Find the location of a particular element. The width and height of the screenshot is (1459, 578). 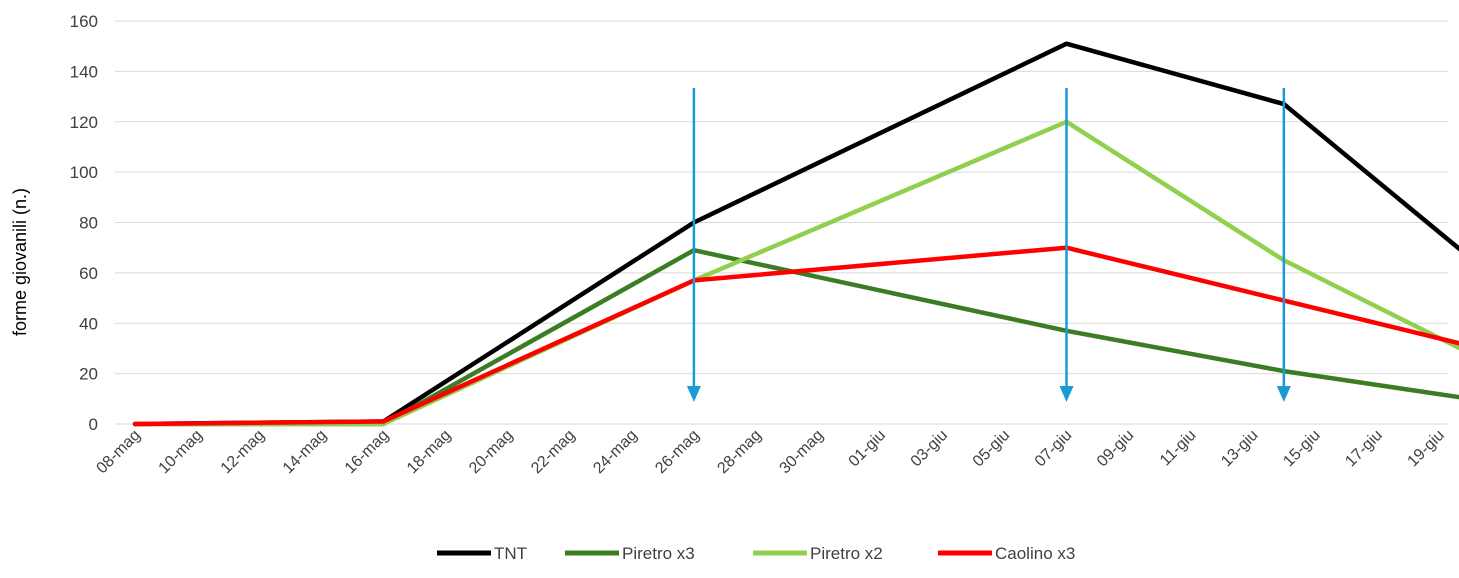

x-tick-label: 05-giu is located at coordinates (991, 448).